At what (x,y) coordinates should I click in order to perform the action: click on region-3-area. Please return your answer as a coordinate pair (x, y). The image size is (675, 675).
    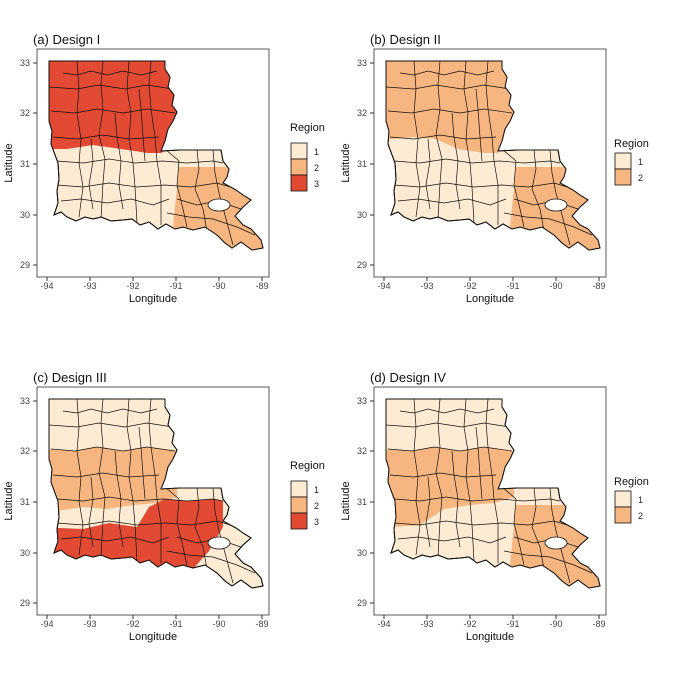
    Looking at the image, I should click on (136, 534).